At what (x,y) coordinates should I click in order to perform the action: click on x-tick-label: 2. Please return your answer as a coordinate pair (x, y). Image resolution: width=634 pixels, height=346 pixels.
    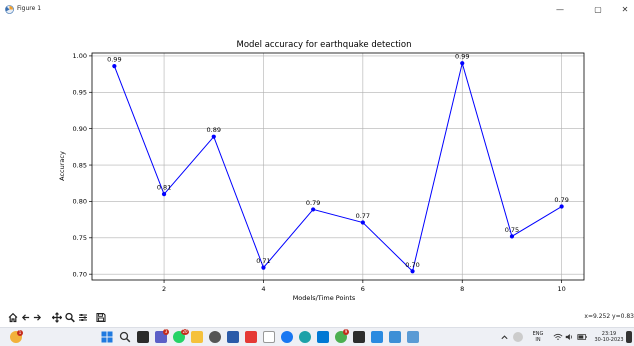
    Looking at the image, I should click on (164, 289).